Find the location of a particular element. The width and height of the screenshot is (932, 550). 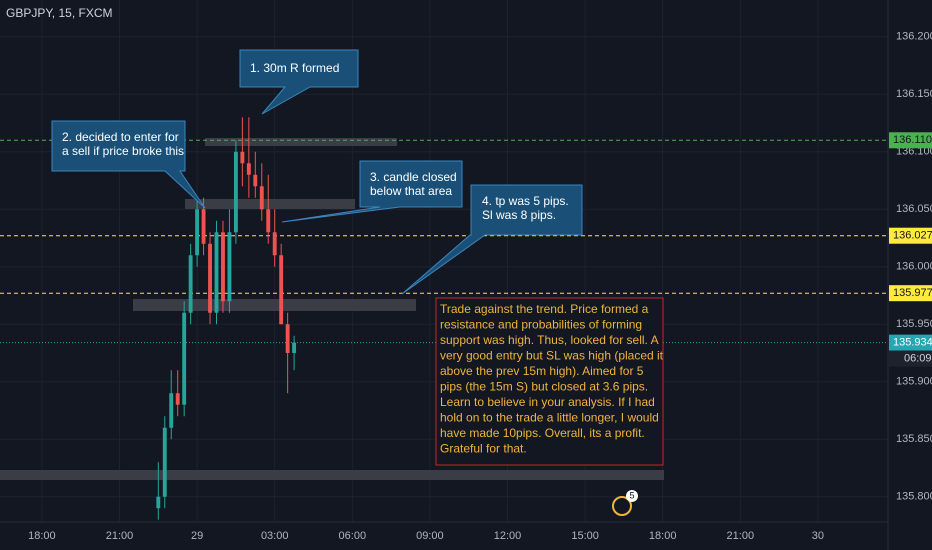

annotation-line: resistance and probabilities of forming is located at coordinates (541, 325).